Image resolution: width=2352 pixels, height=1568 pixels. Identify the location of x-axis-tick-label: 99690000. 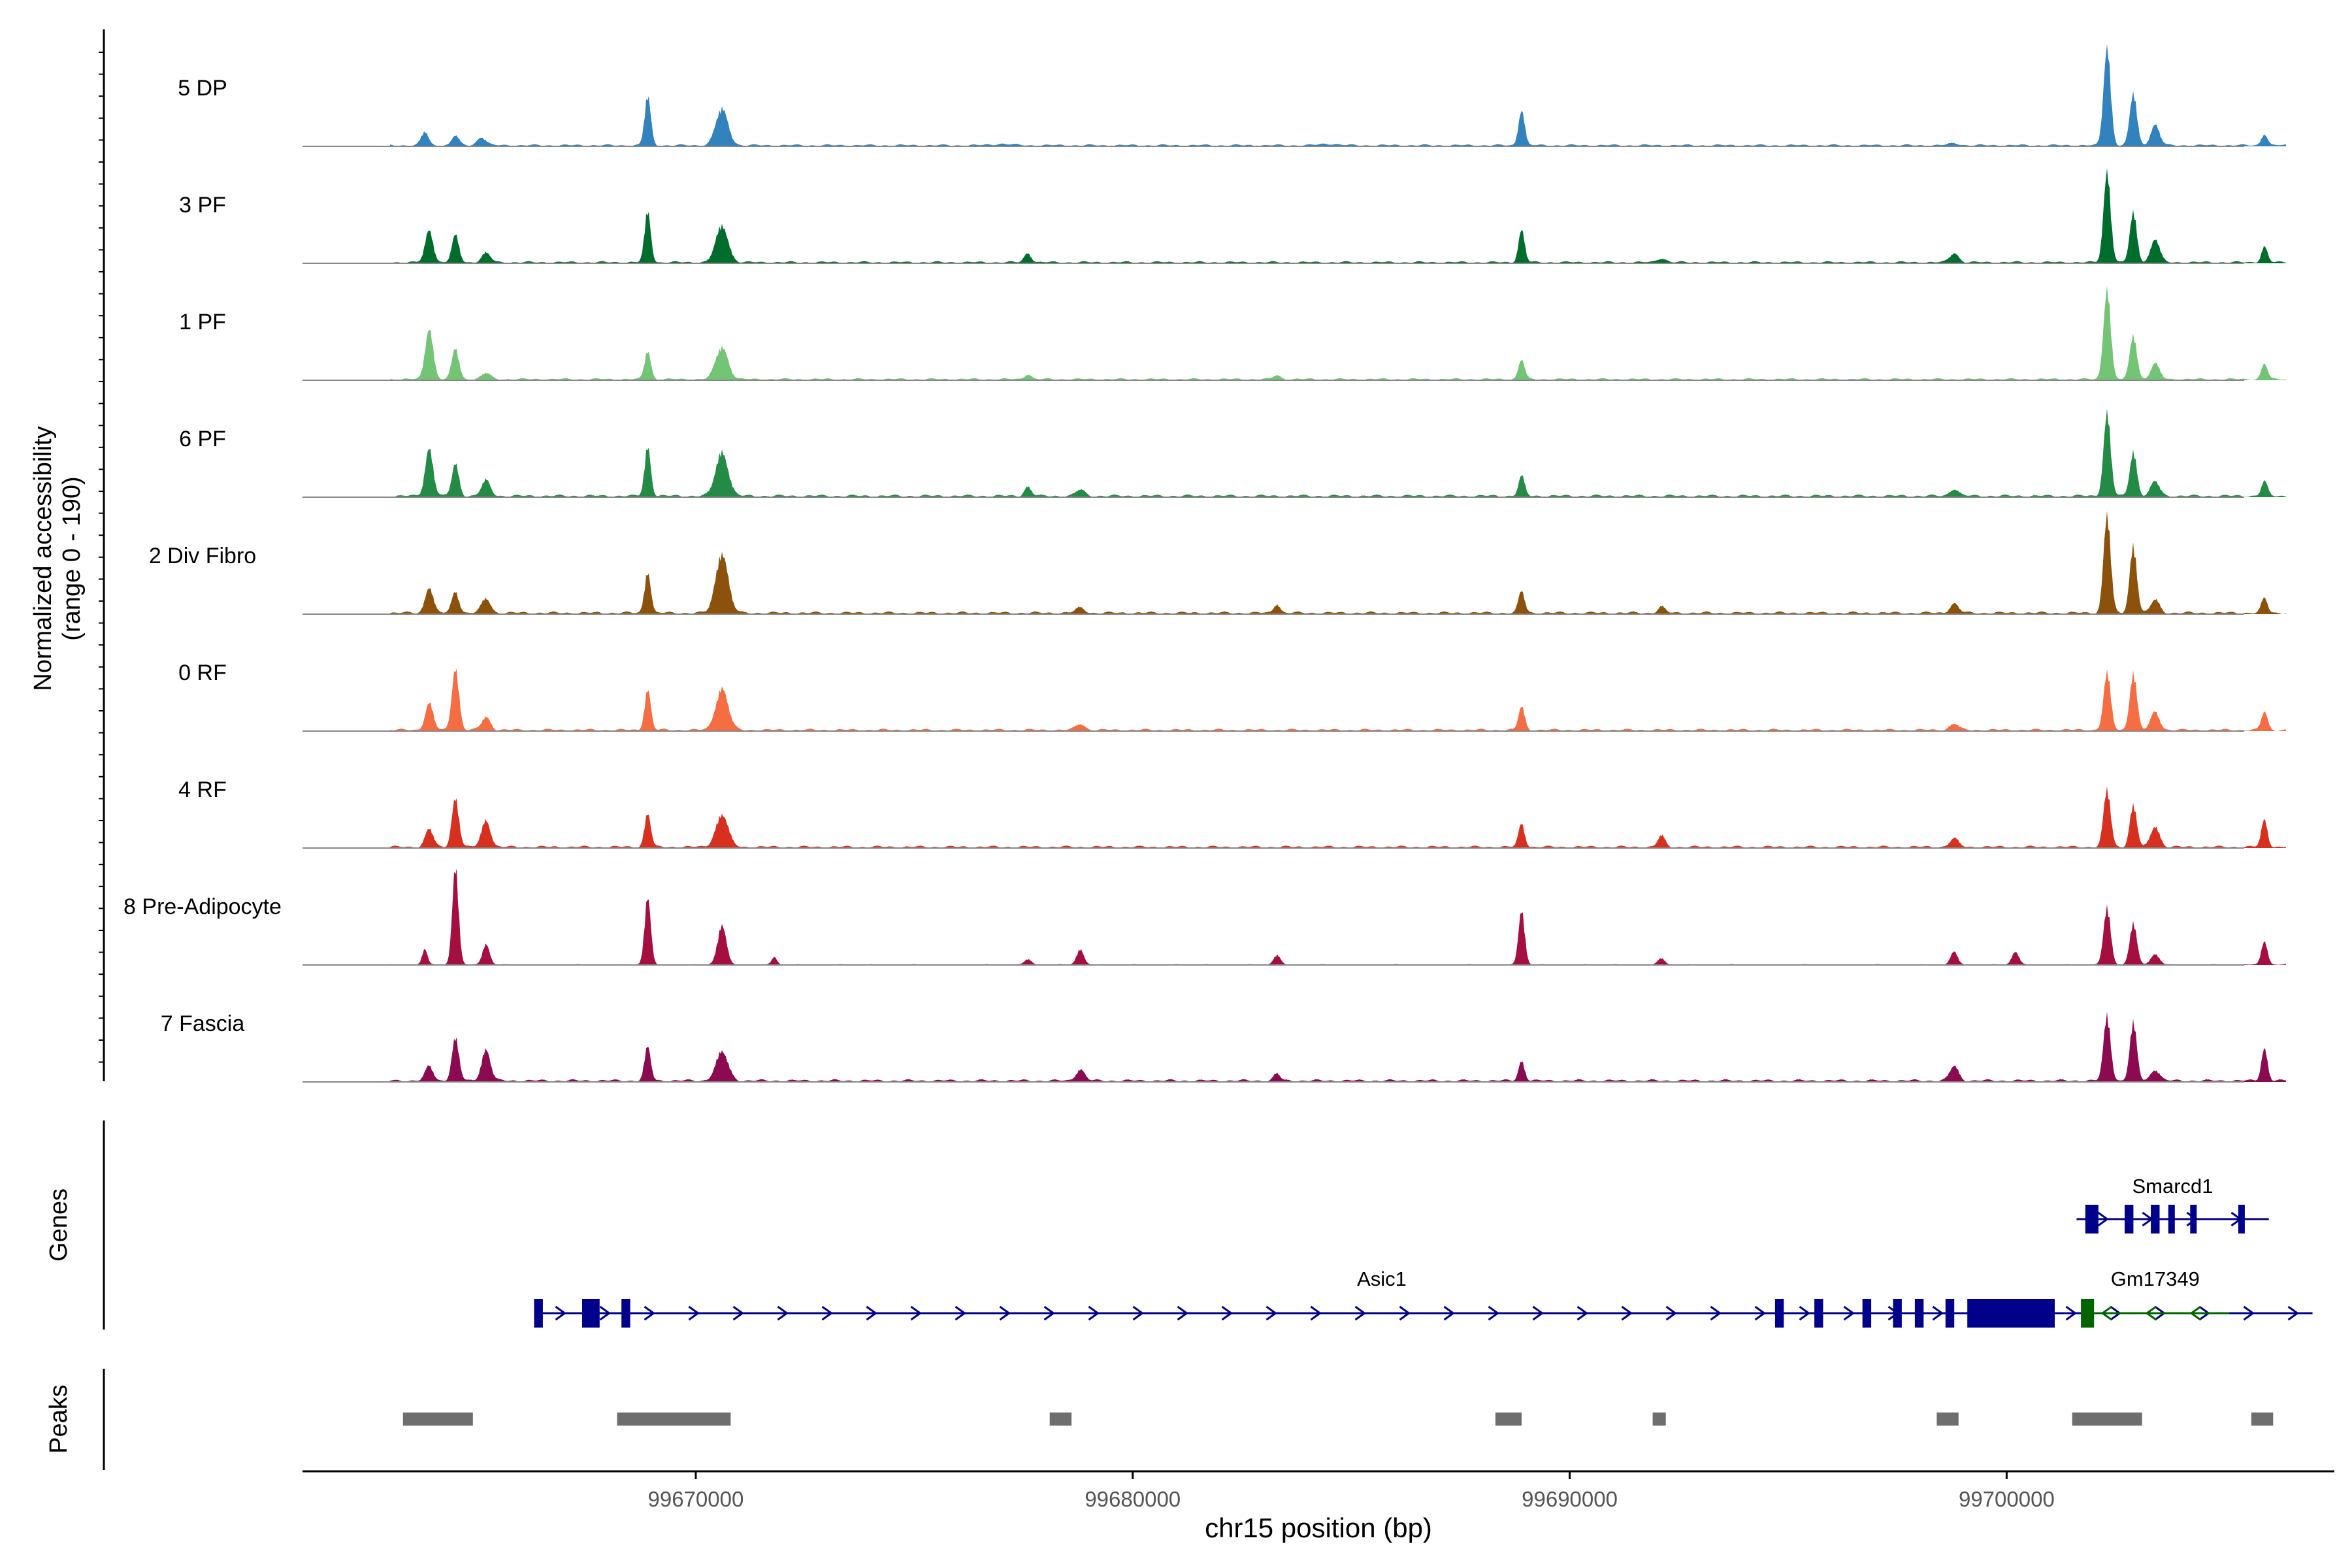
(1570, 1499).